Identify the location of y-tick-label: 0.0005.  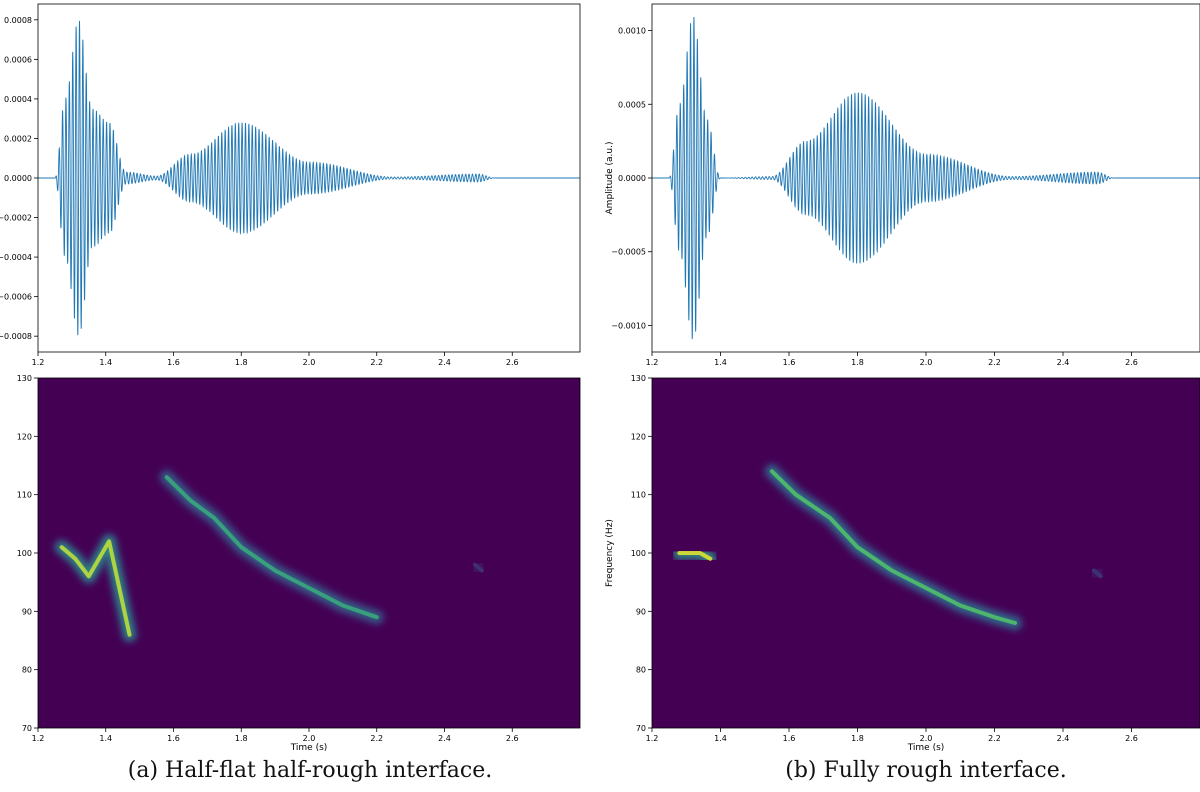
(632, 104).